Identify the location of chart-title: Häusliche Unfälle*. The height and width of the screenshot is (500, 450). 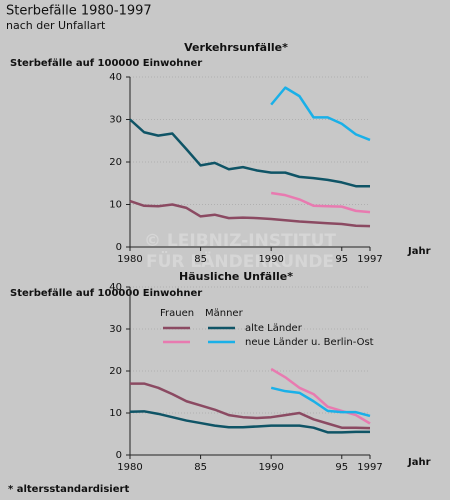
(236, 276).